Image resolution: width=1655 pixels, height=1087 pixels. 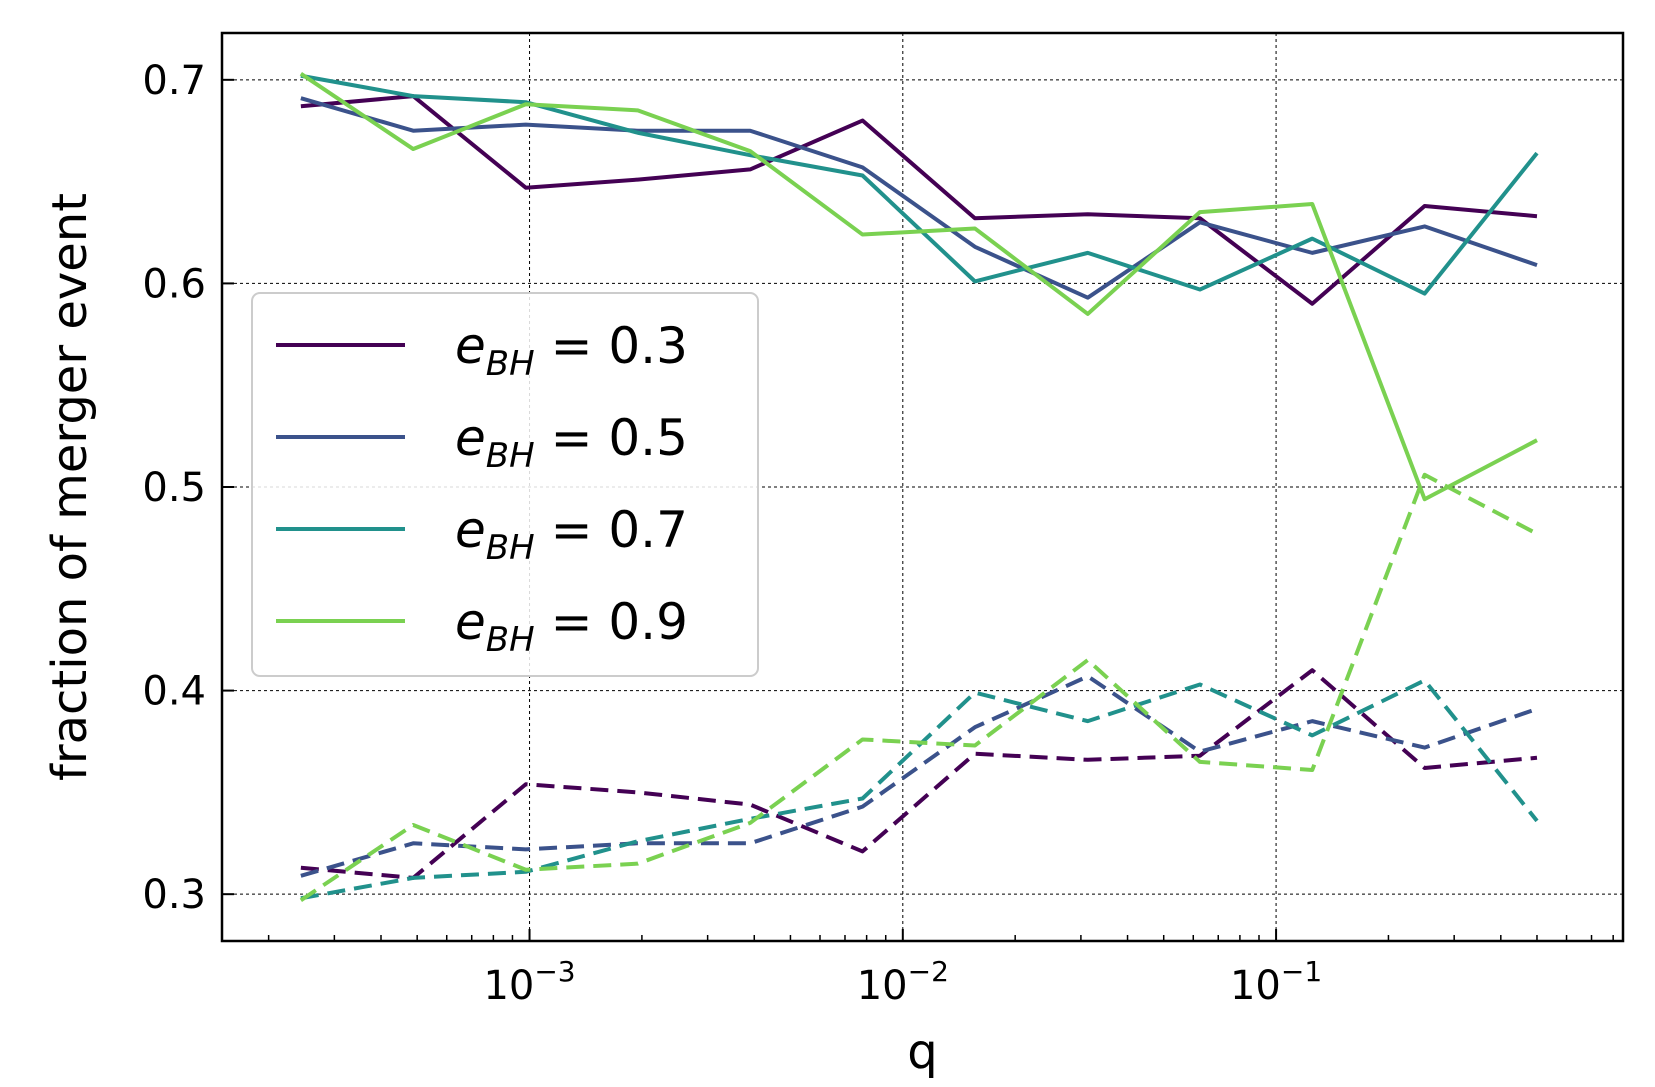 What do you see at coordinates (529, 982) in the screenshot?
I see `x-tick-label: 10⁻³` at bounding box center [529, 982].